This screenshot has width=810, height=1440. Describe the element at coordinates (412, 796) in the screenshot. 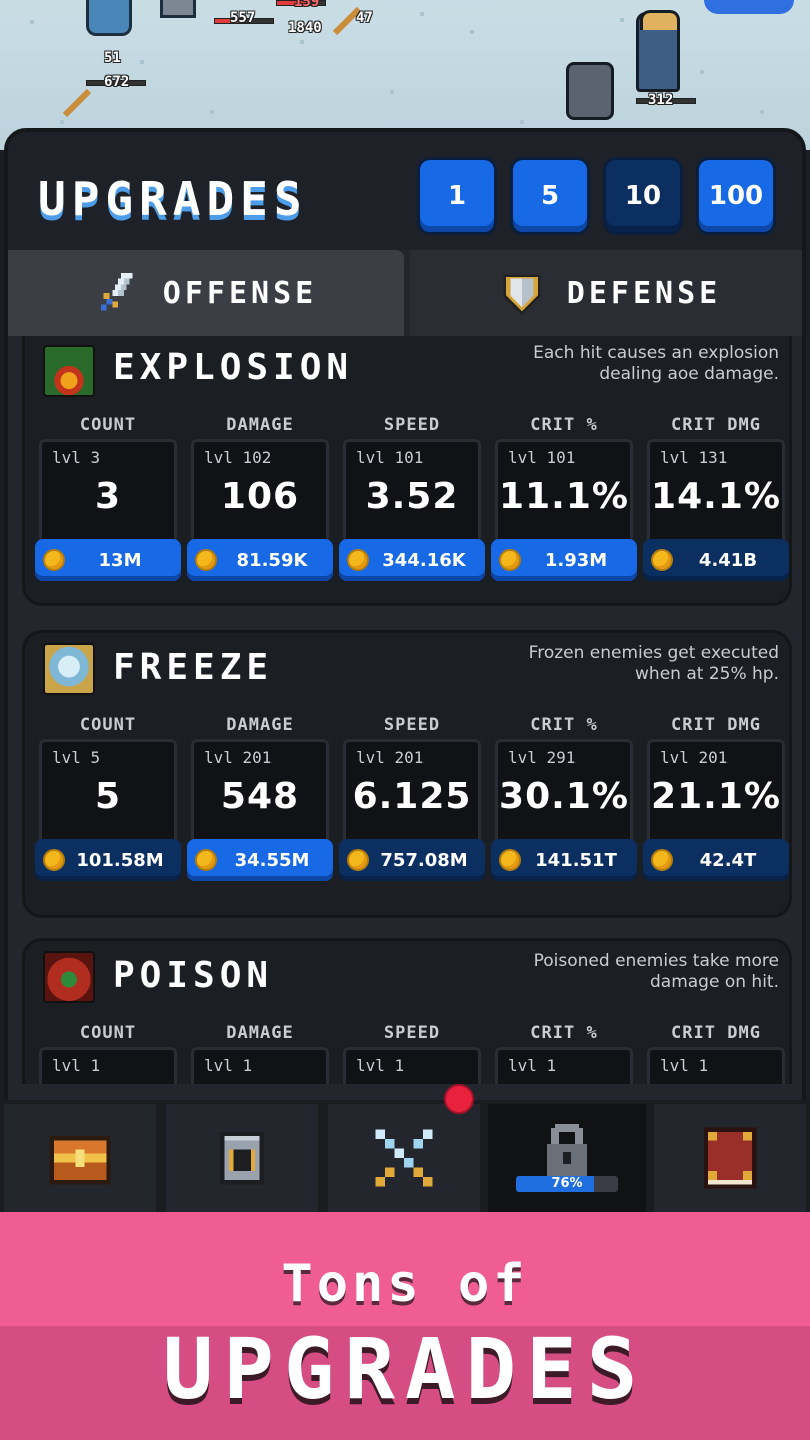

I see `stat-value: 6.125` at that location.